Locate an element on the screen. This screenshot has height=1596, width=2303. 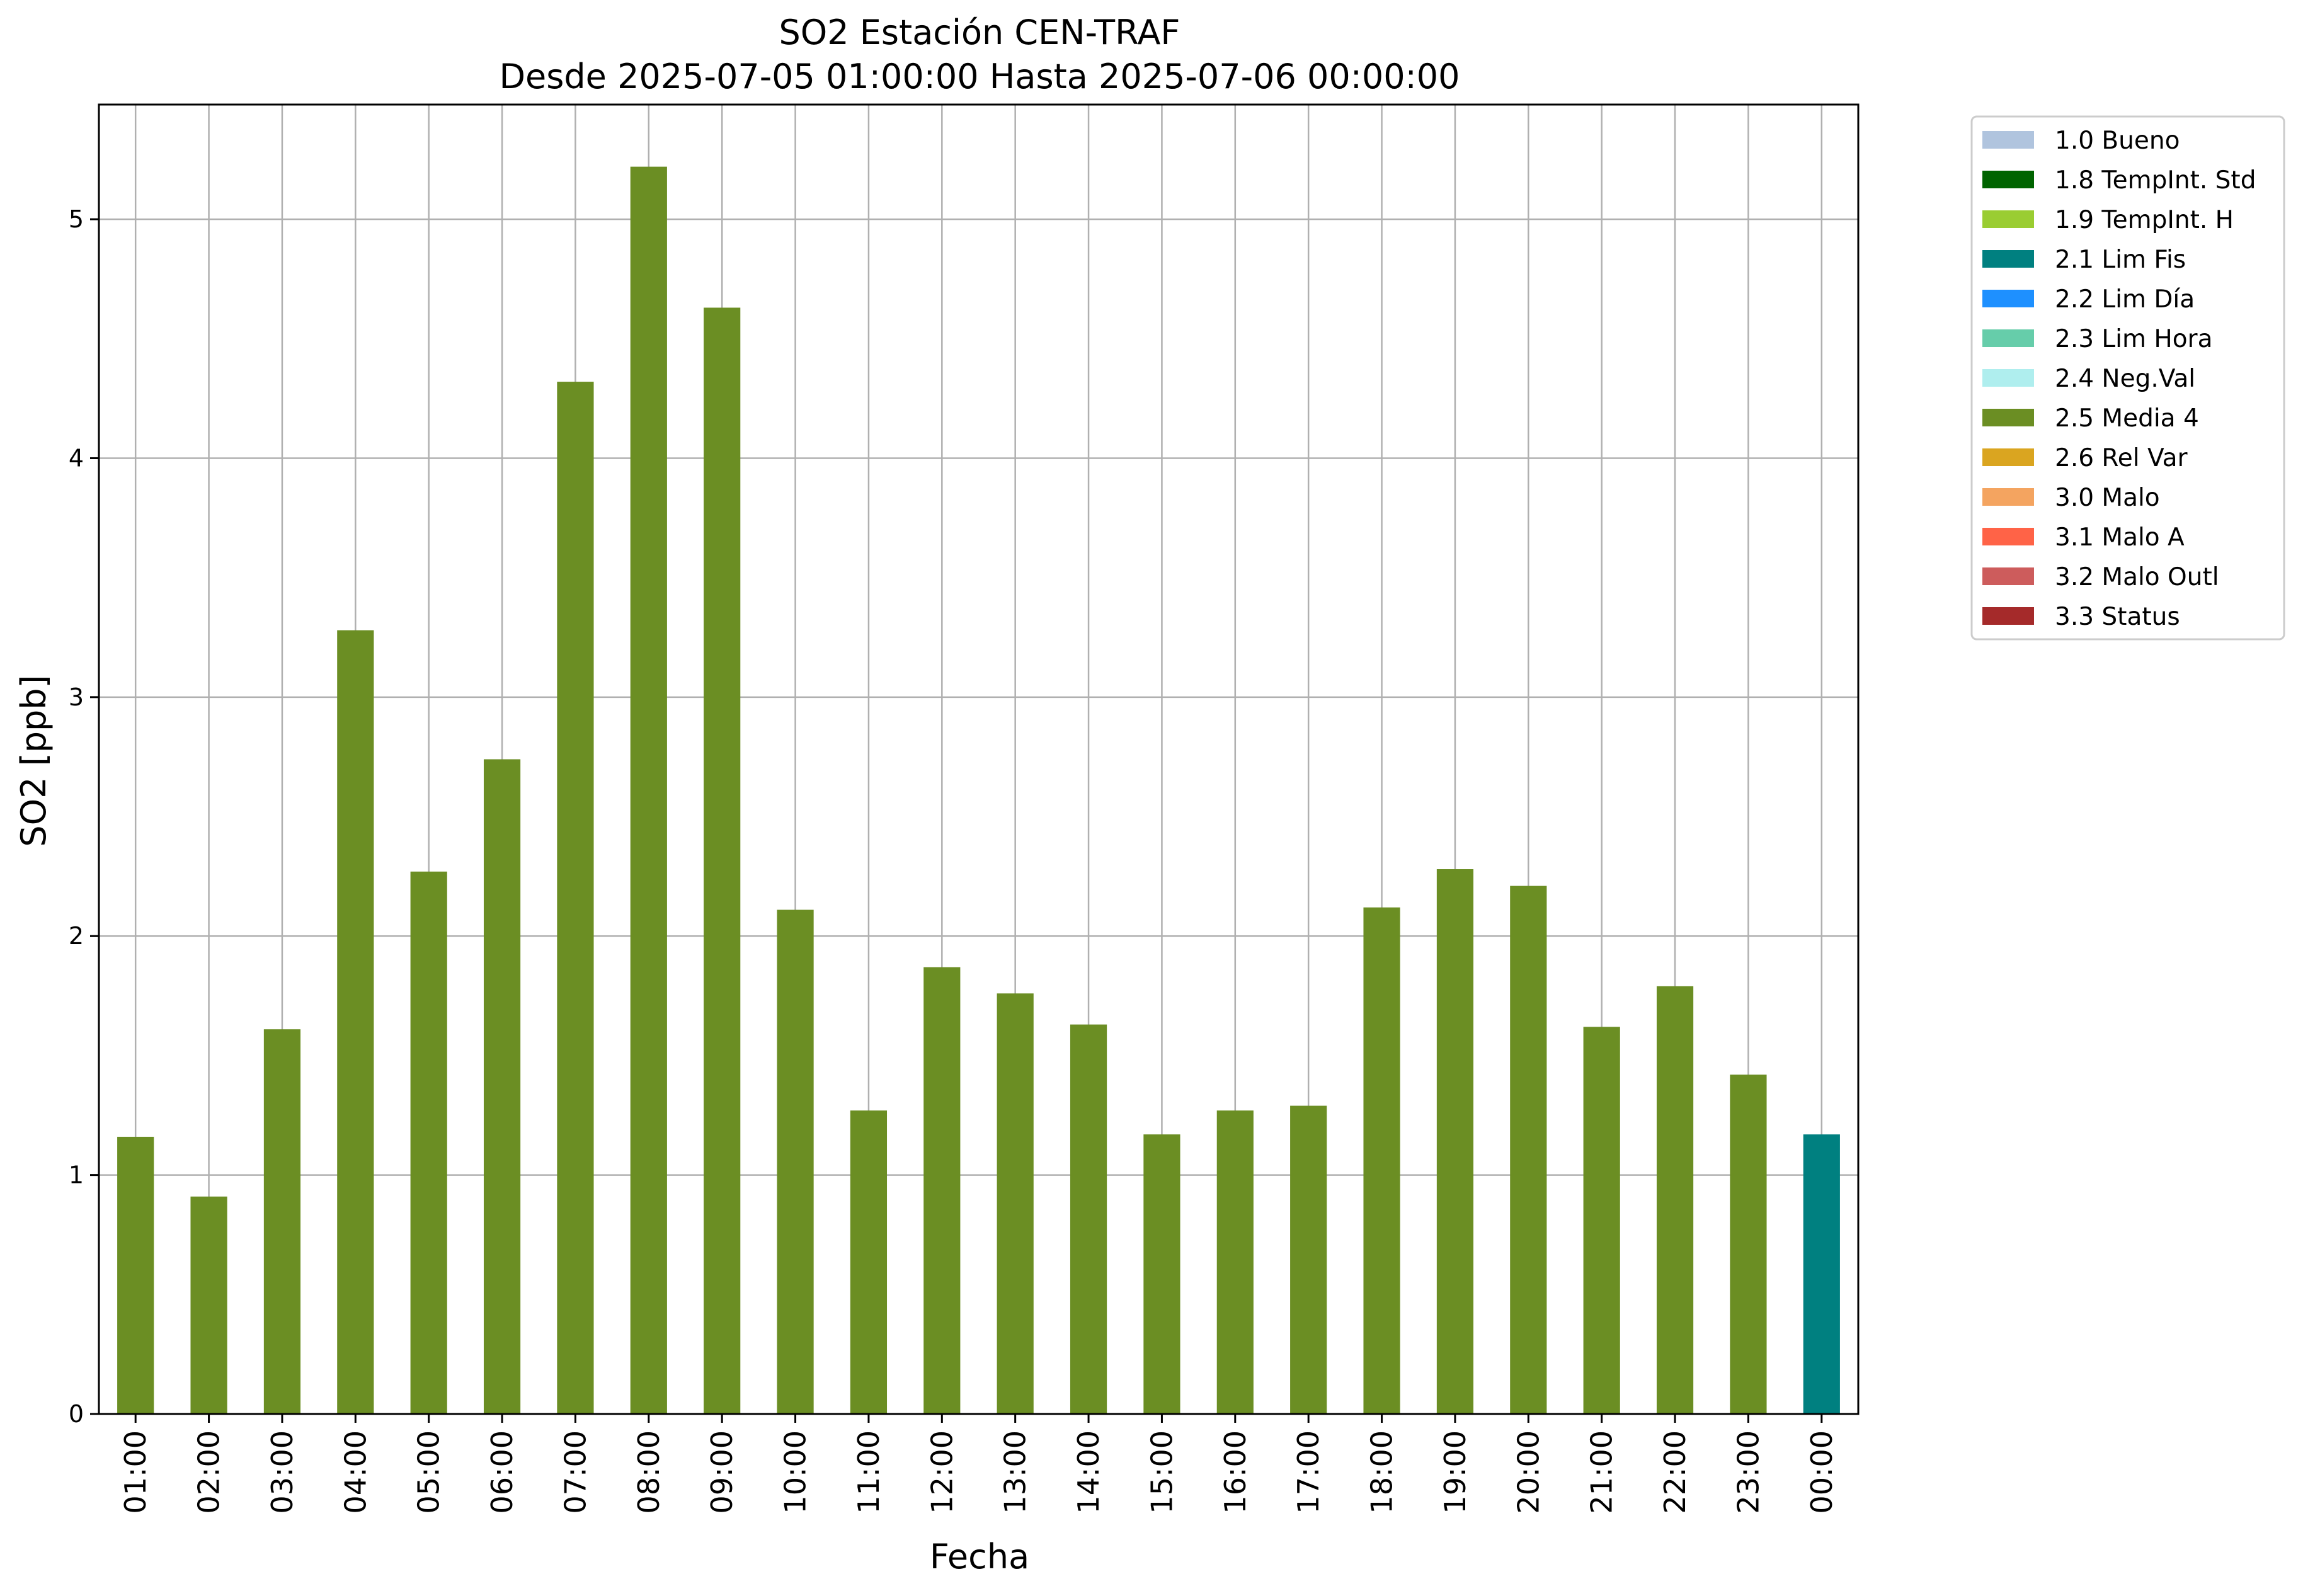
x-tick-label: 18:00 is located at coordinates (1382, 1472).